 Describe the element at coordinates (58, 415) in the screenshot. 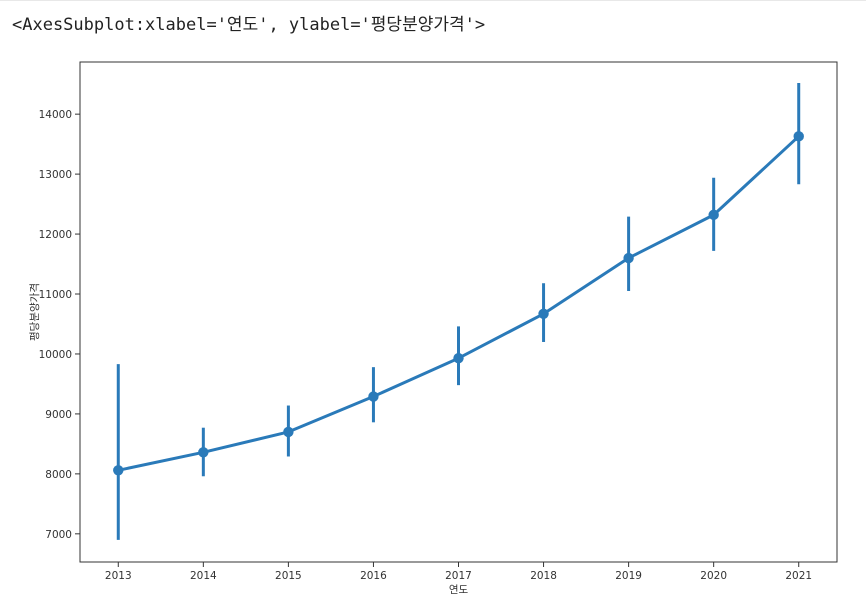

I see `y-tick-label: 9000` at that location.